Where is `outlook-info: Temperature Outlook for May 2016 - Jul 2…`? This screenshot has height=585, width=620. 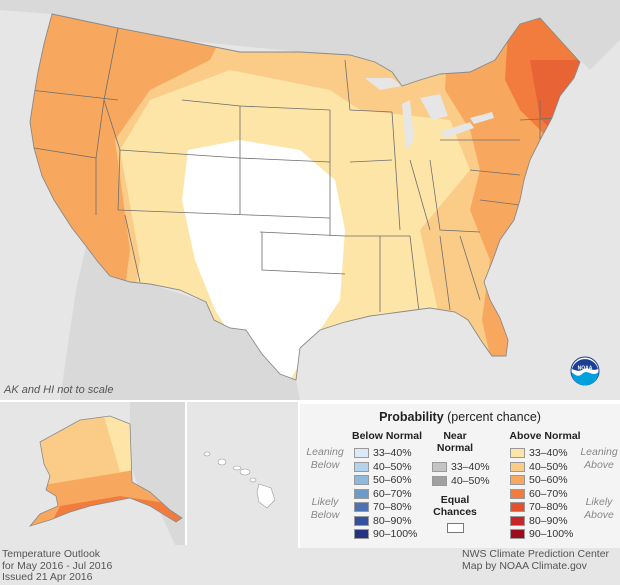 outlook-info: Temperature Outlook for May 2016 - Jul 2… is located at coordinates (57, 566).